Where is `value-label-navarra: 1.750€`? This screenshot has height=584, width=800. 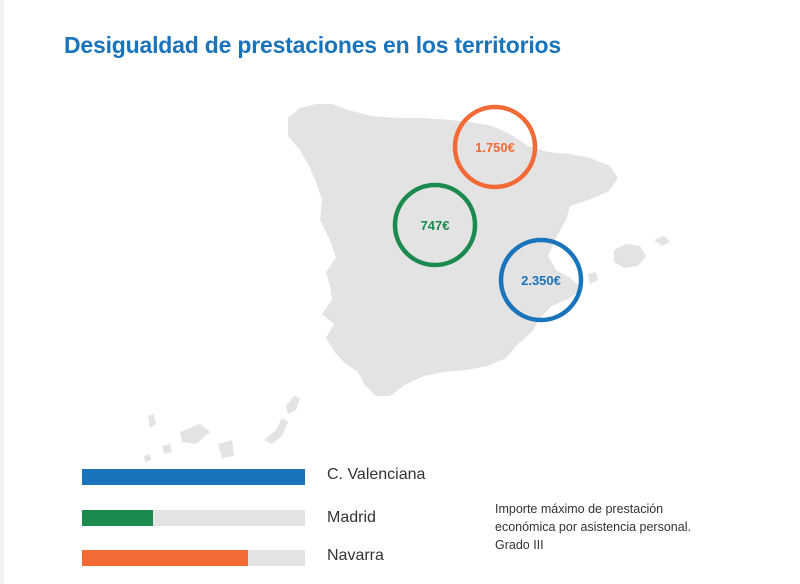 value-label-navarra: 1.750€ is located at coordinates (495, 147).